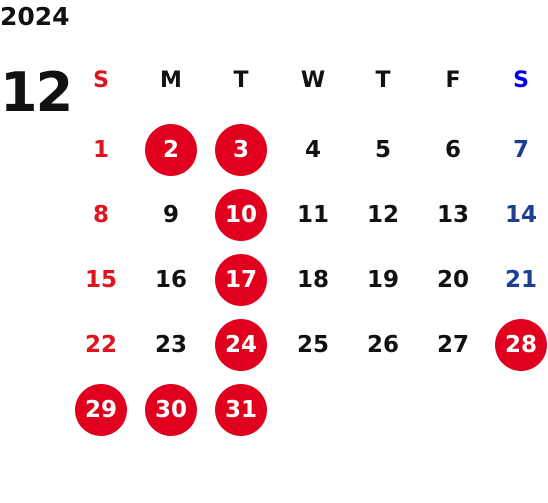 This screenshot has width=548, height=503. What do you see at coordinates (241, 150) in the screenshot?
I see `day-cell-highlighted: 3` at bounding box center [241, 150].